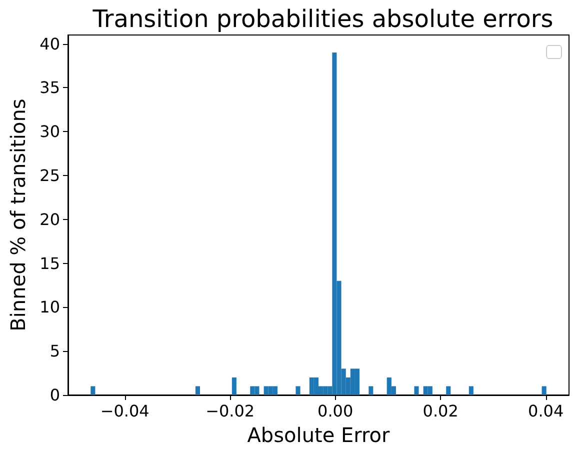 The height and width of the screenshot is (450, 579). What do you see at coordinates (323, 19) in the screenshot?
I see `chart-title: Transition probabilities absolute errors` at bounding box center [323, 19].